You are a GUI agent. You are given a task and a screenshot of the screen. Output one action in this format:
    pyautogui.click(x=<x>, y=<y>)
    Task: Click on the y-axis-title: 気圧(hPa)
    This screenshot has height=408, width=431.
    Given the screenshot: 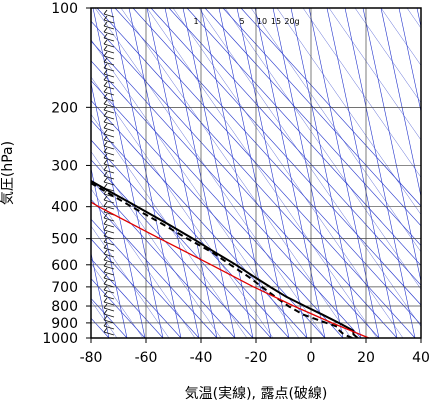 What is the action you would take?
    pyautogui.click(x=8, y=173)
    